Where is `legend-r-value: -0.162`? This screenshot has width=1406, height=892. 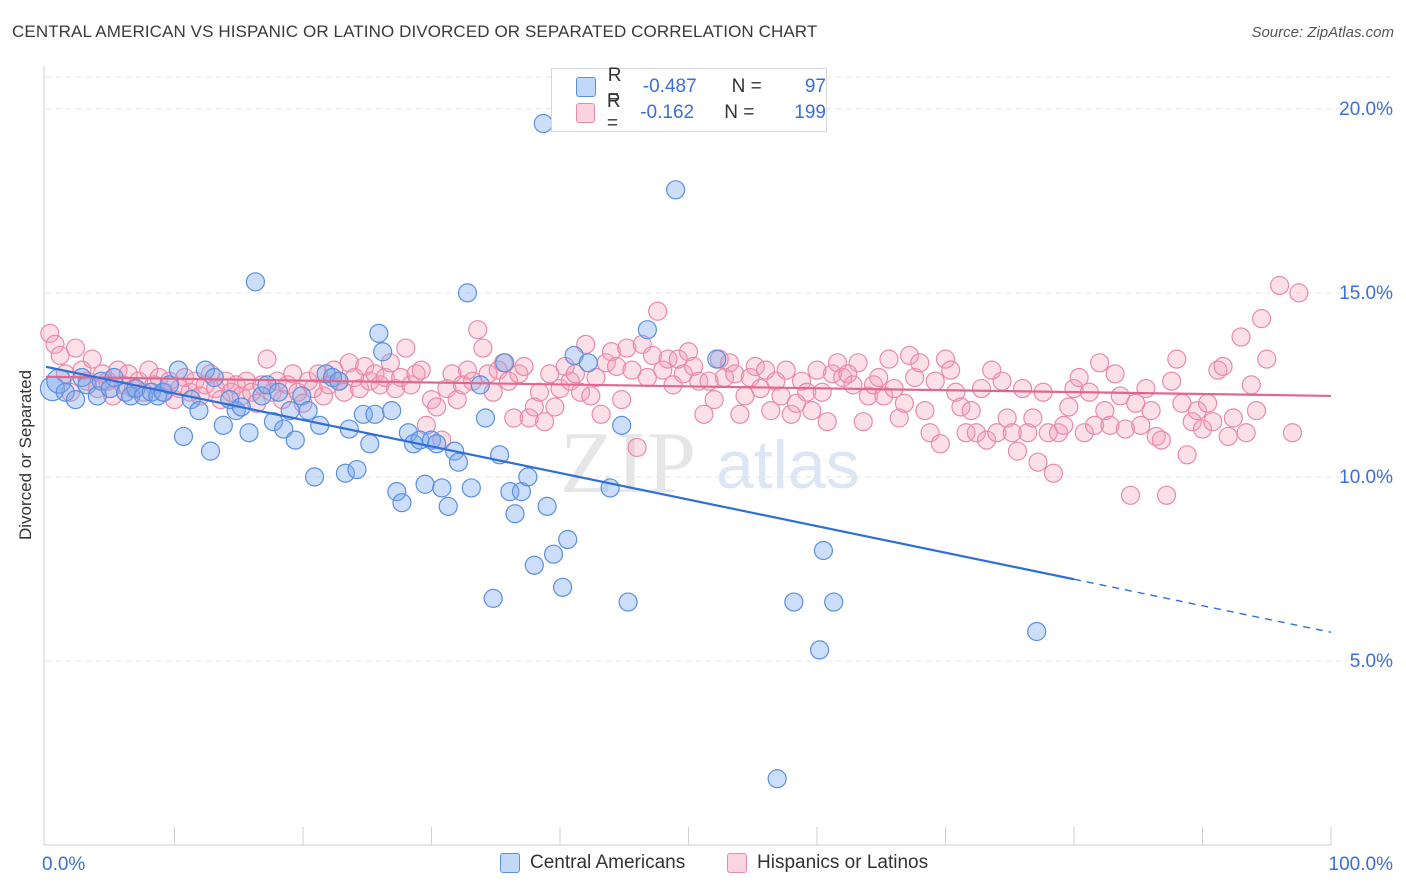
legend-r-value: -0.162 is located at coordinates (667, 112).